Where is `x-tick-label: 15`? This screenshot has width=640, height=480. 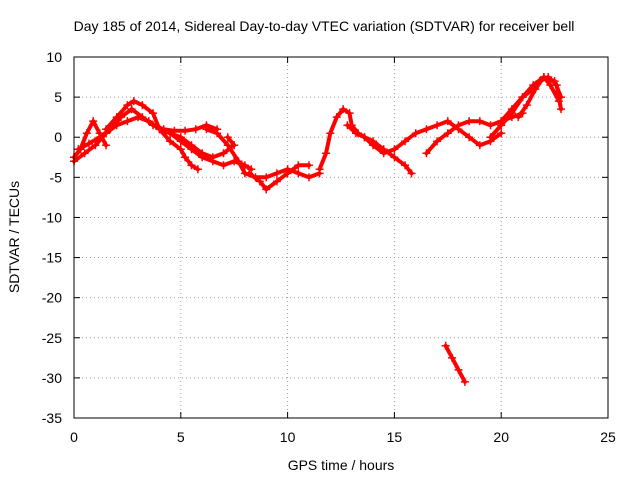 x-tick-label: 15 is located at coordinates (395, 437).